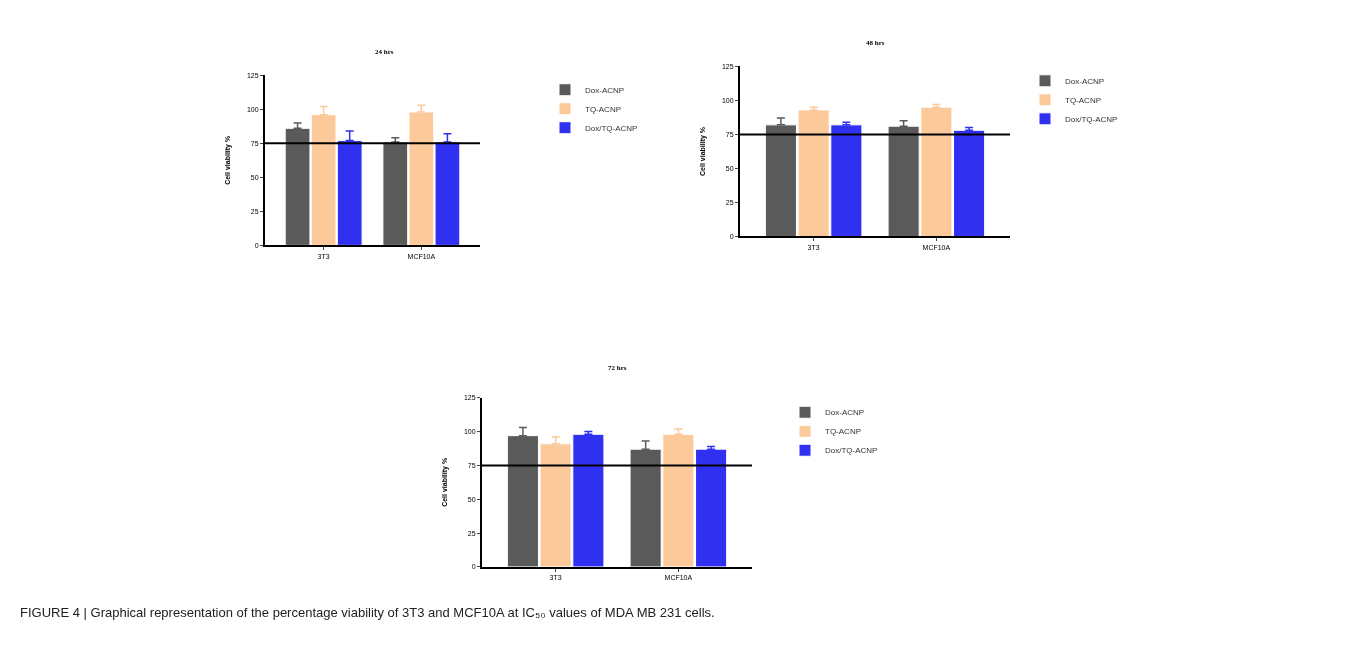  What do you see at coordinates (367, 612) in the screenshot?
I see `caption: FIGURE 4 | Graphical representation of the percentage viability of 3T3 and MCF10A at IC₅₀ values of MDA MB 231 cells.` at bounding box center [367, 612].